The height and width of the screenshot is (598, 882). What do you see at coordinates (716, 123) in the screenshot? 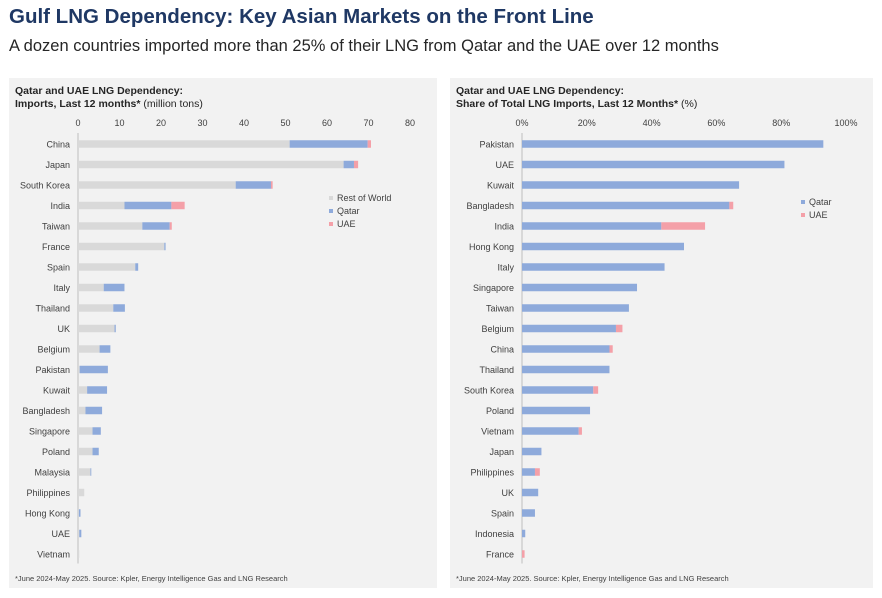
I see `x-tick-label: 60%` at bounding box center [716, 123].